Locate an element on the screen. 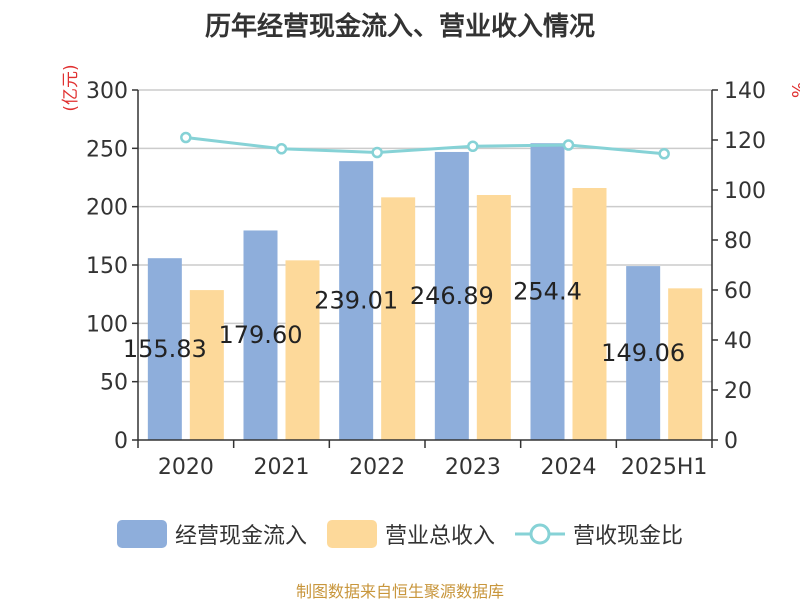 The width and height of the screenshot is (800, 602). left-tick-label: 150 is located at coordinates (107, 266).